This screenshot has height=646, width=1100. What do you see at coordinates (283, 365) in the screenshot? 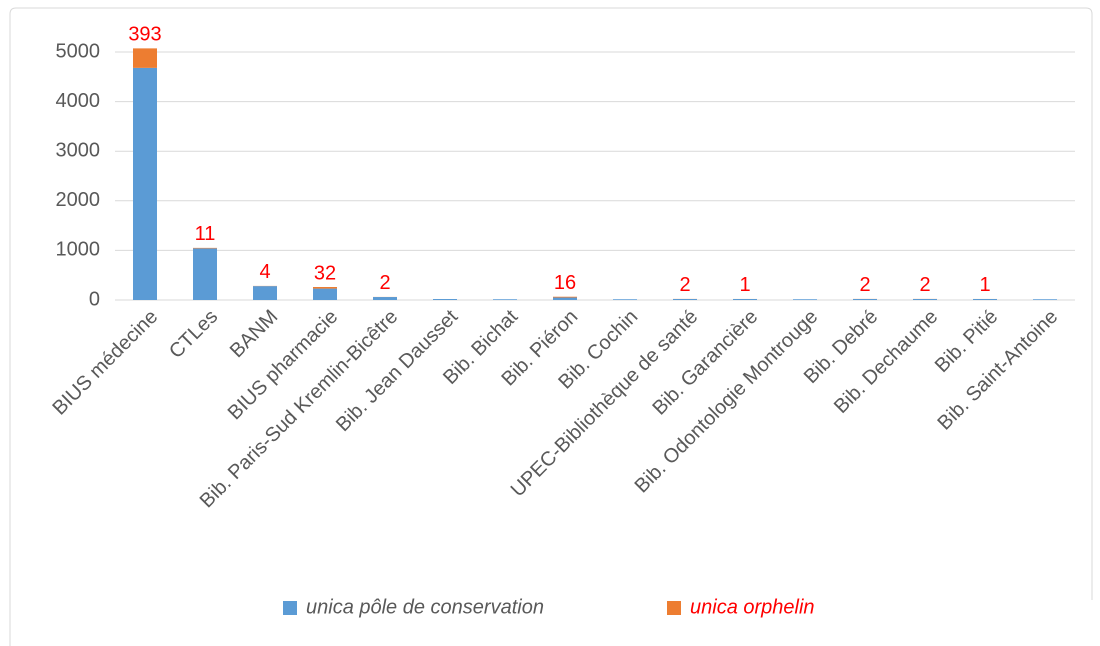
I see `x-tick-label: BIUS pharmacie` at bounding box center [283, 365].